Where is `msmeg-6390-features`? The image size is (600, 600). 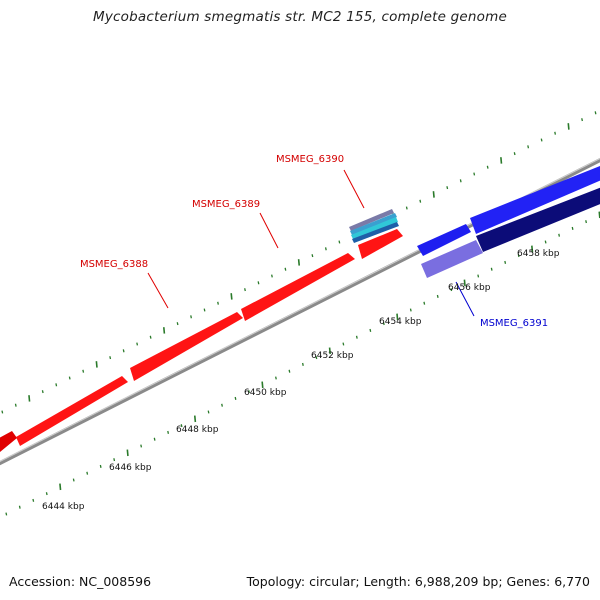 msmeg-6390-features is located at coordinates (374, 226).